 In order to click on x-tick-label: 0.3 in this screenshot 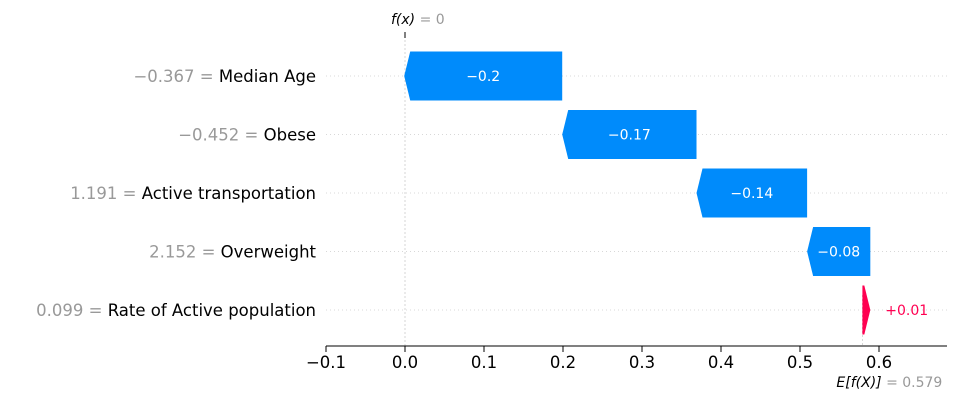, I will do `click(642, 362)`.